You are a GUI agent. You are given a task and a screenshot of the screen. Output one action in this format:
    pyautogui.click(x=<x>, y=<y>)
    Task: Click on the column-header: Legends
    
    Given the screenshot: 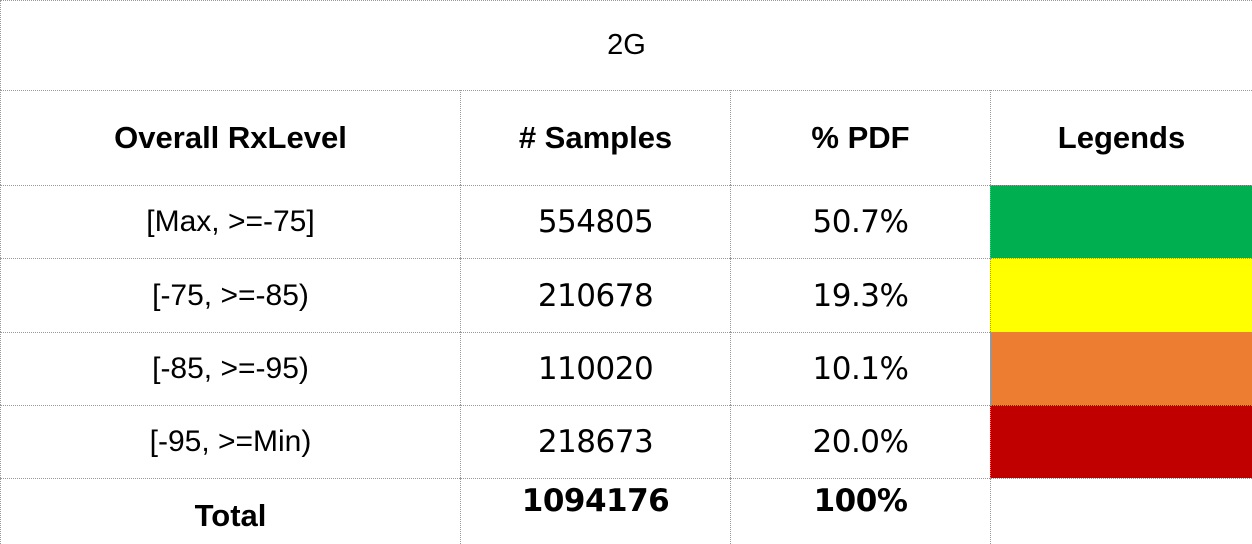 What is the action you would take?
    pyautogui.click(x=1121, y=137)
    